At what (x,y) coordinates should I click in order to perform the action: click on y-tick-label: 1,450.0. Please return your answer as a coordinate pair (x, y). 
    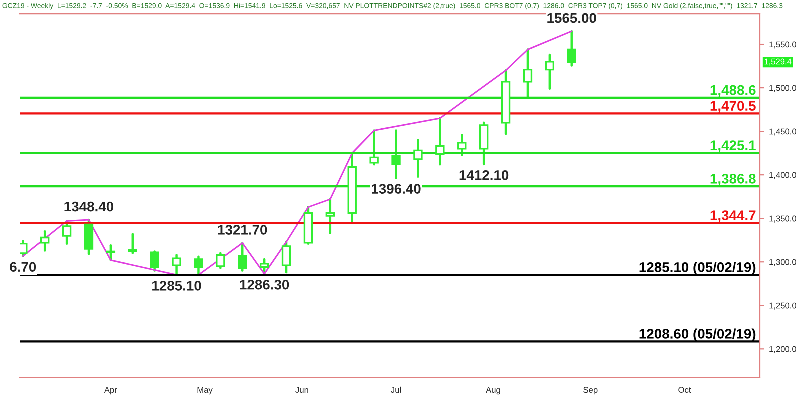
    Looking at the image, I should click on (783, 132).